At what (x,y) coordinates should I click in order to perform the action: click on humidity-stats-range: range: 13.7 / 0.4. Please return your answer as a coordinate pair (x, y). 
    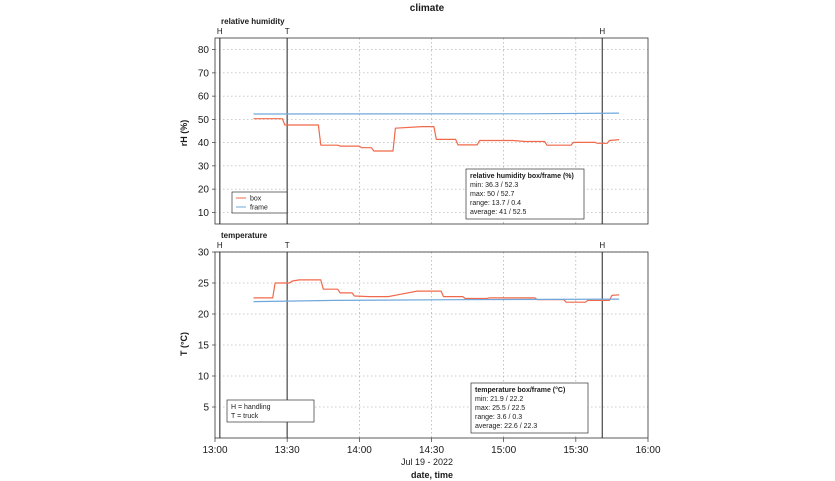
    Looking at the image, I should click on (495, 203).